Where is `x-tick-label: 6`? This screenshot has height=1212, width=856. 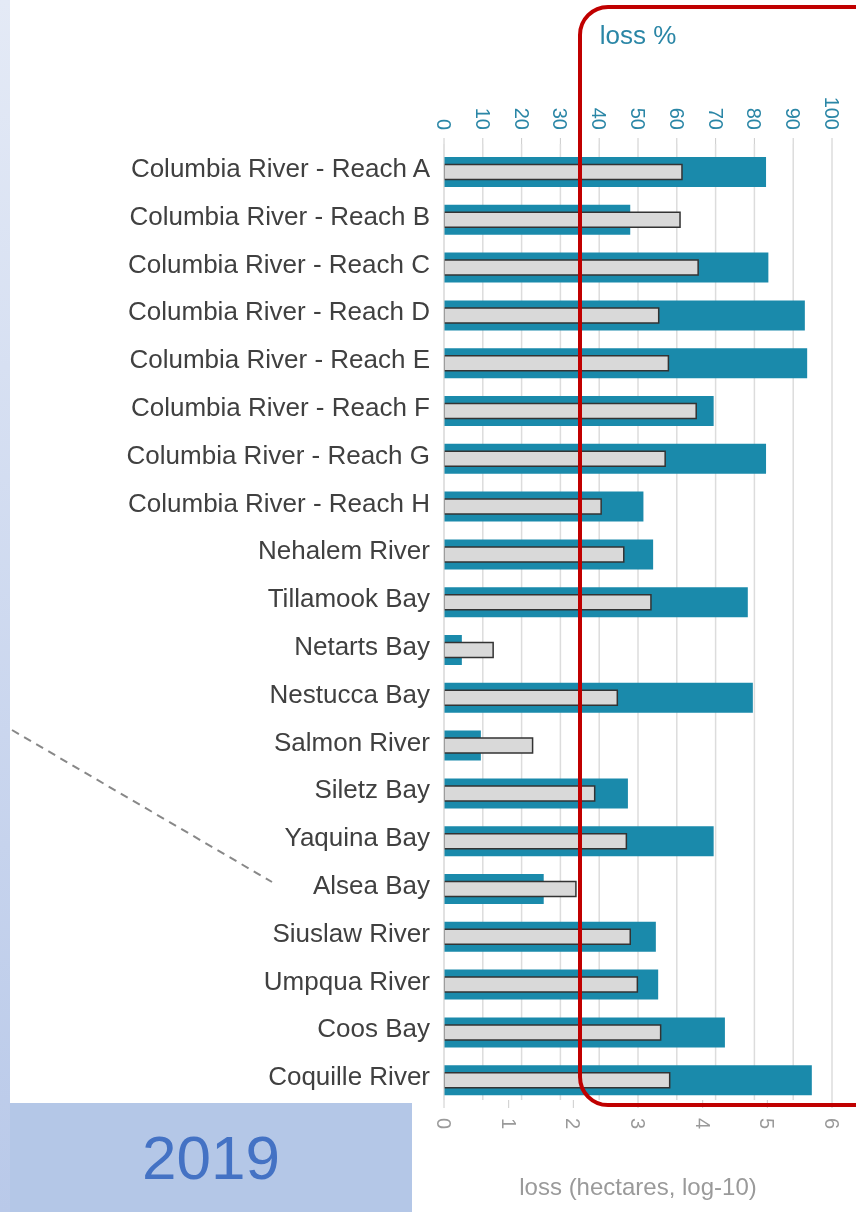
x-tick-label: 6 is located at coordinates (832, 1124).